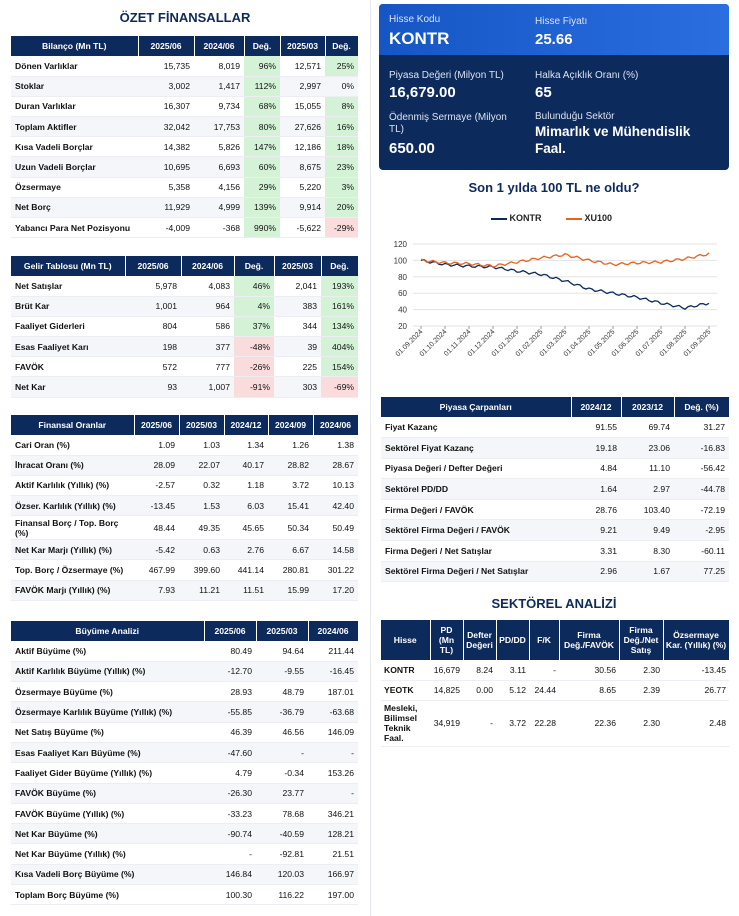 The image size is (739, 916). I want to click on cell-value: 12,186, so click(302, 147).